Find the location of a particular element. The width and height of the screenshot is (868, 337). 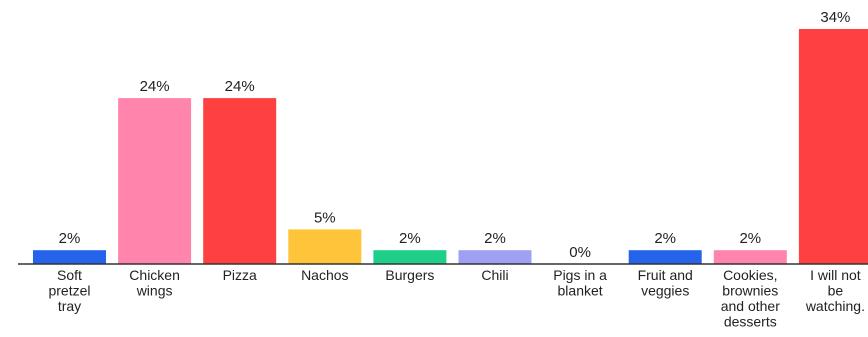

category-label-line: Pizza is located at coordinates (240, 275).